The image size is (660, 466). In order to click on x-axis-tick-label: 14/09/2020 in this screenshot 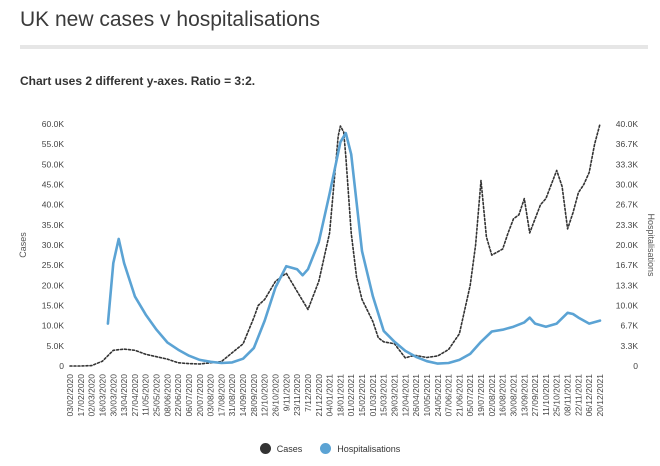, I will do `click(243, 395)`.